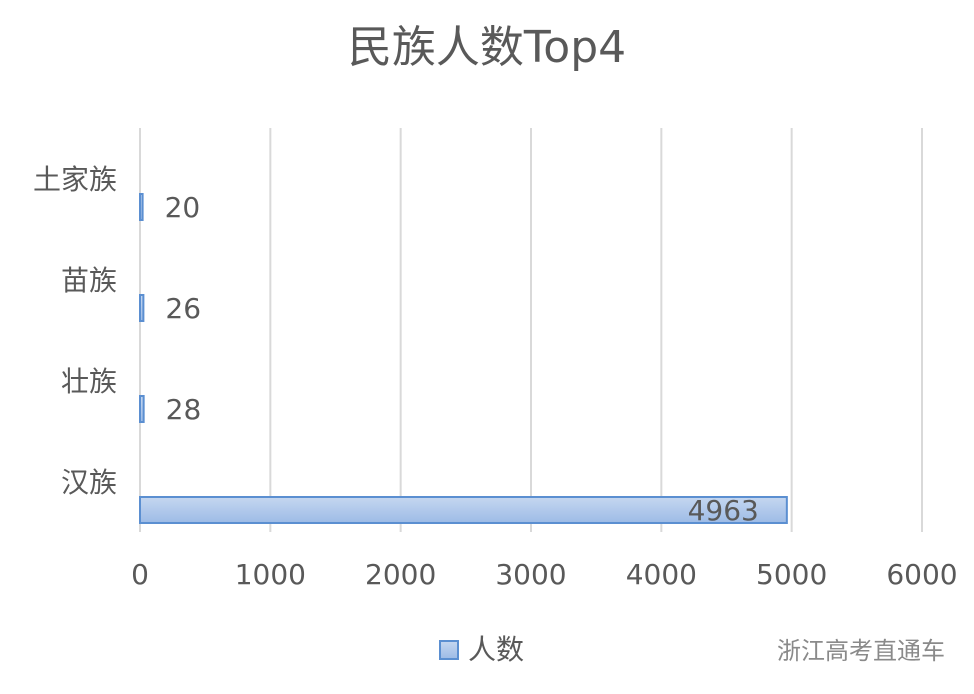 The height and width of the screenshot is (694, 974). What do you see at coordinates (89, 482) in the screenshot?
I see `y-tick-label: 汉族` at bounding box center [89, 482].